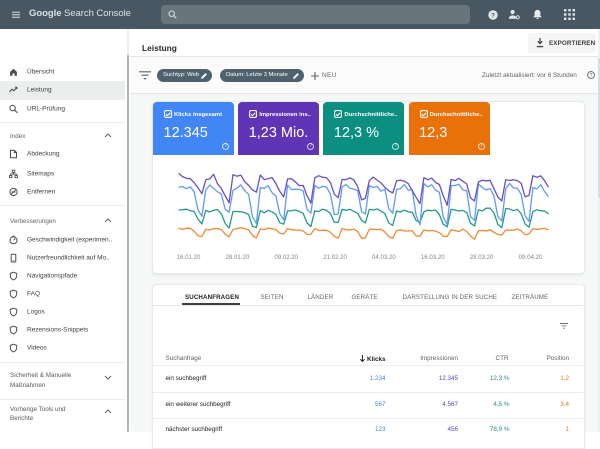 This screenshot has height=449, width=600. I want to click on svg-text: 16.01.20, so click(189, 257).